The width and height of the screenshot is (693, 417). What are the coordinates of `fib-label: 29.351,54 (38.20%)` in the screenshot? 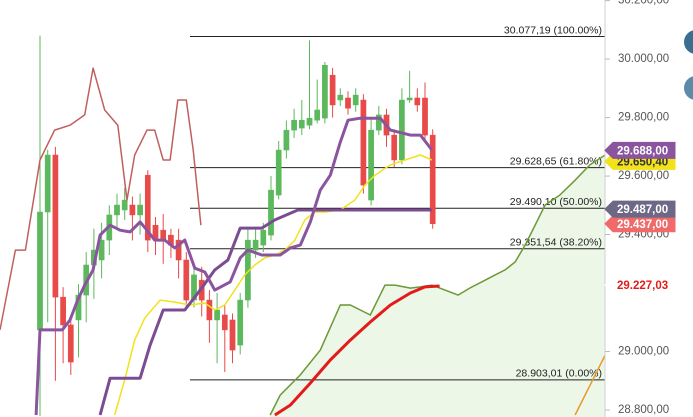 It's located at (556, 243).